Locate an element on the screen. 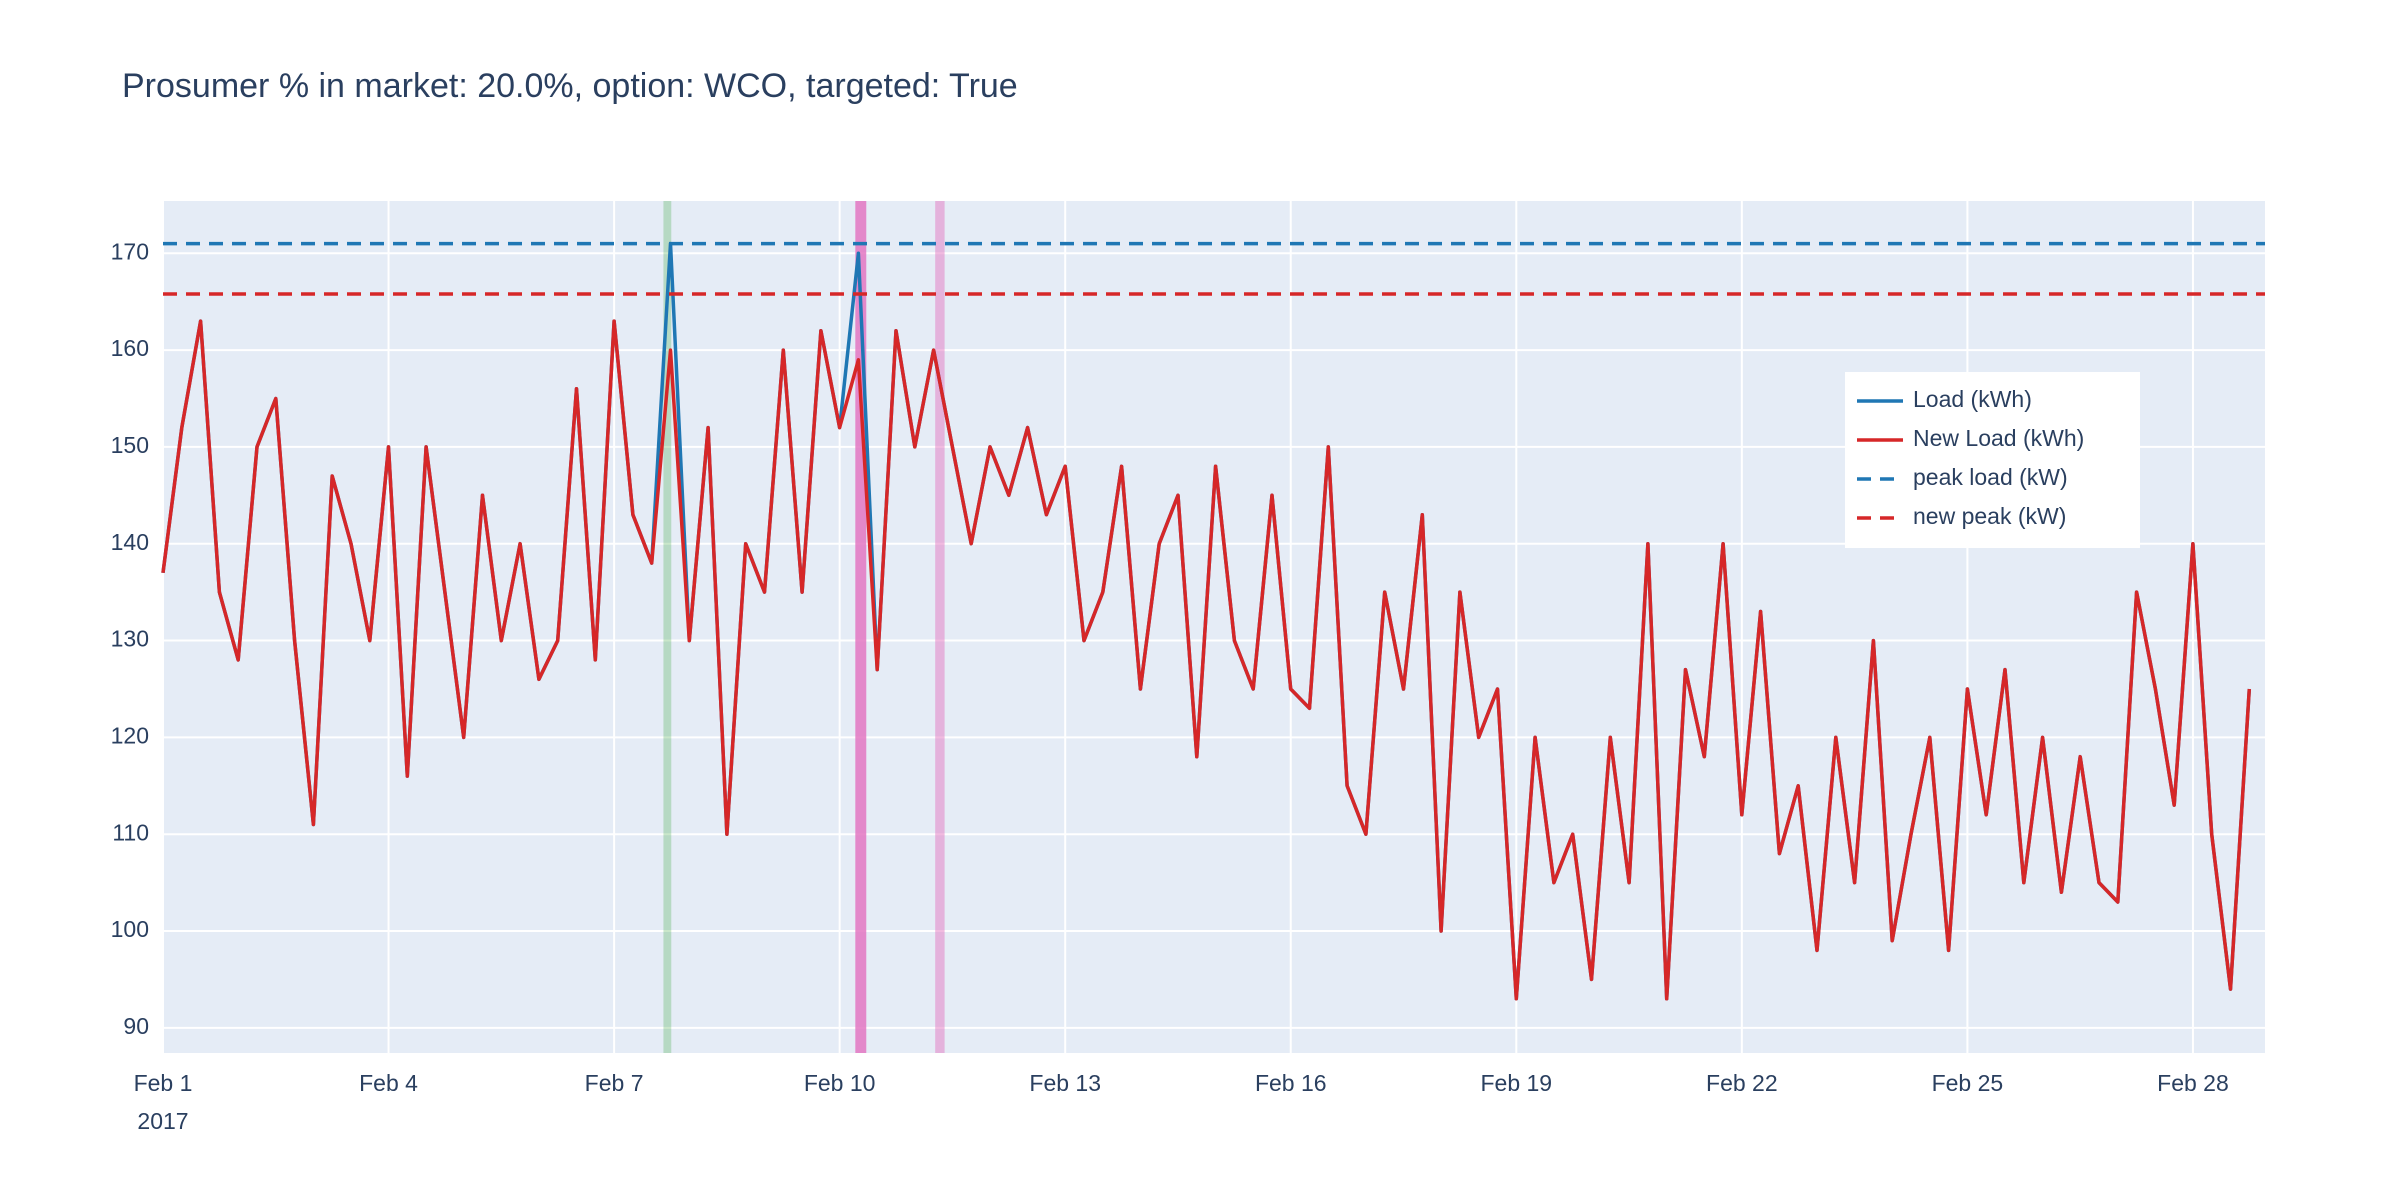 This screenshot has width=2400, height=1200. y-tick-label: 140 is located at coordinates (130, 542).